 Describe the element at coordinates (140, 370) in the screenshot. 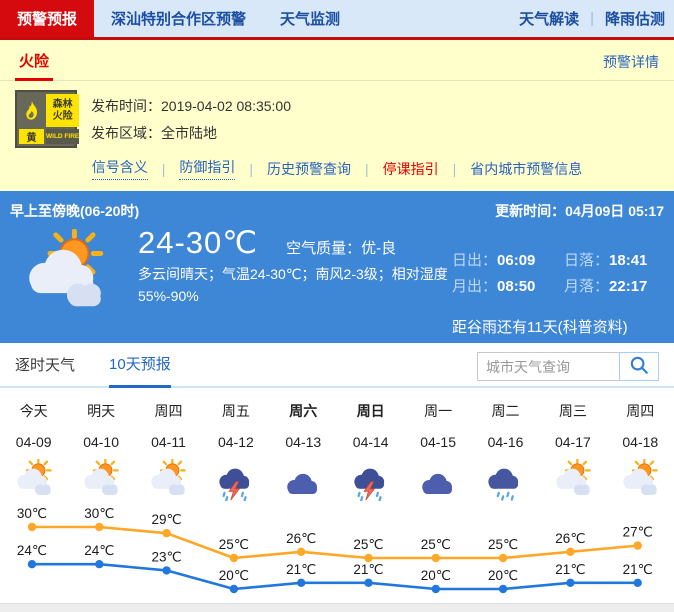

I see `tab-10day-forecast: 10天预报` at that location.